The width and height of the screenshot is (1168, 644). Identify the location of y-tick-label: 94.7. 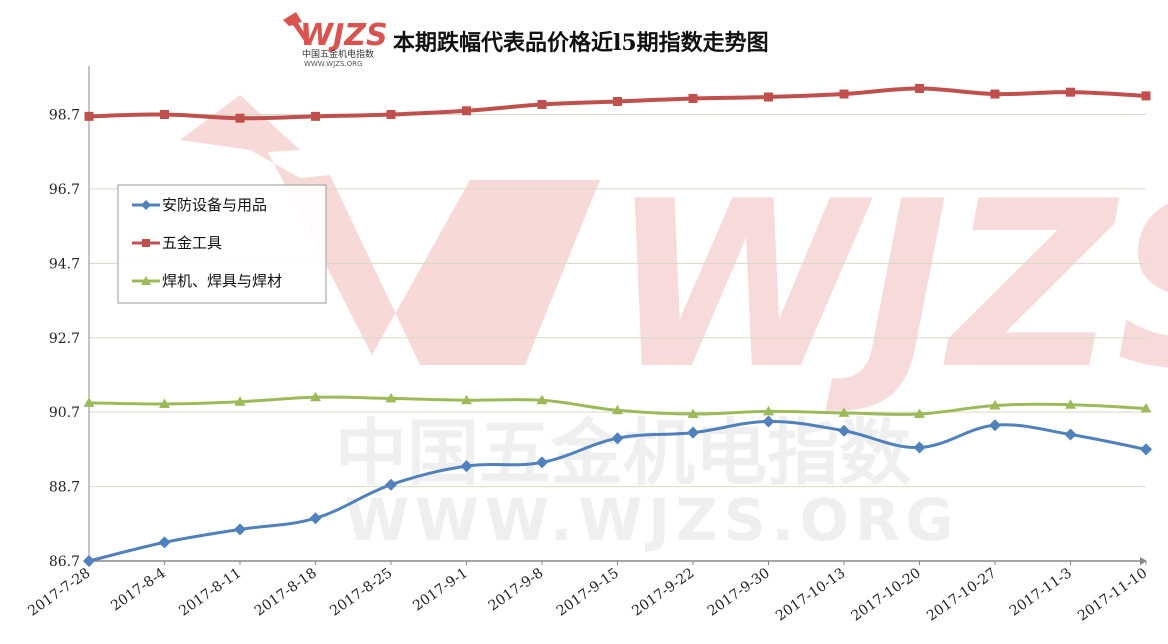
(64, 264).